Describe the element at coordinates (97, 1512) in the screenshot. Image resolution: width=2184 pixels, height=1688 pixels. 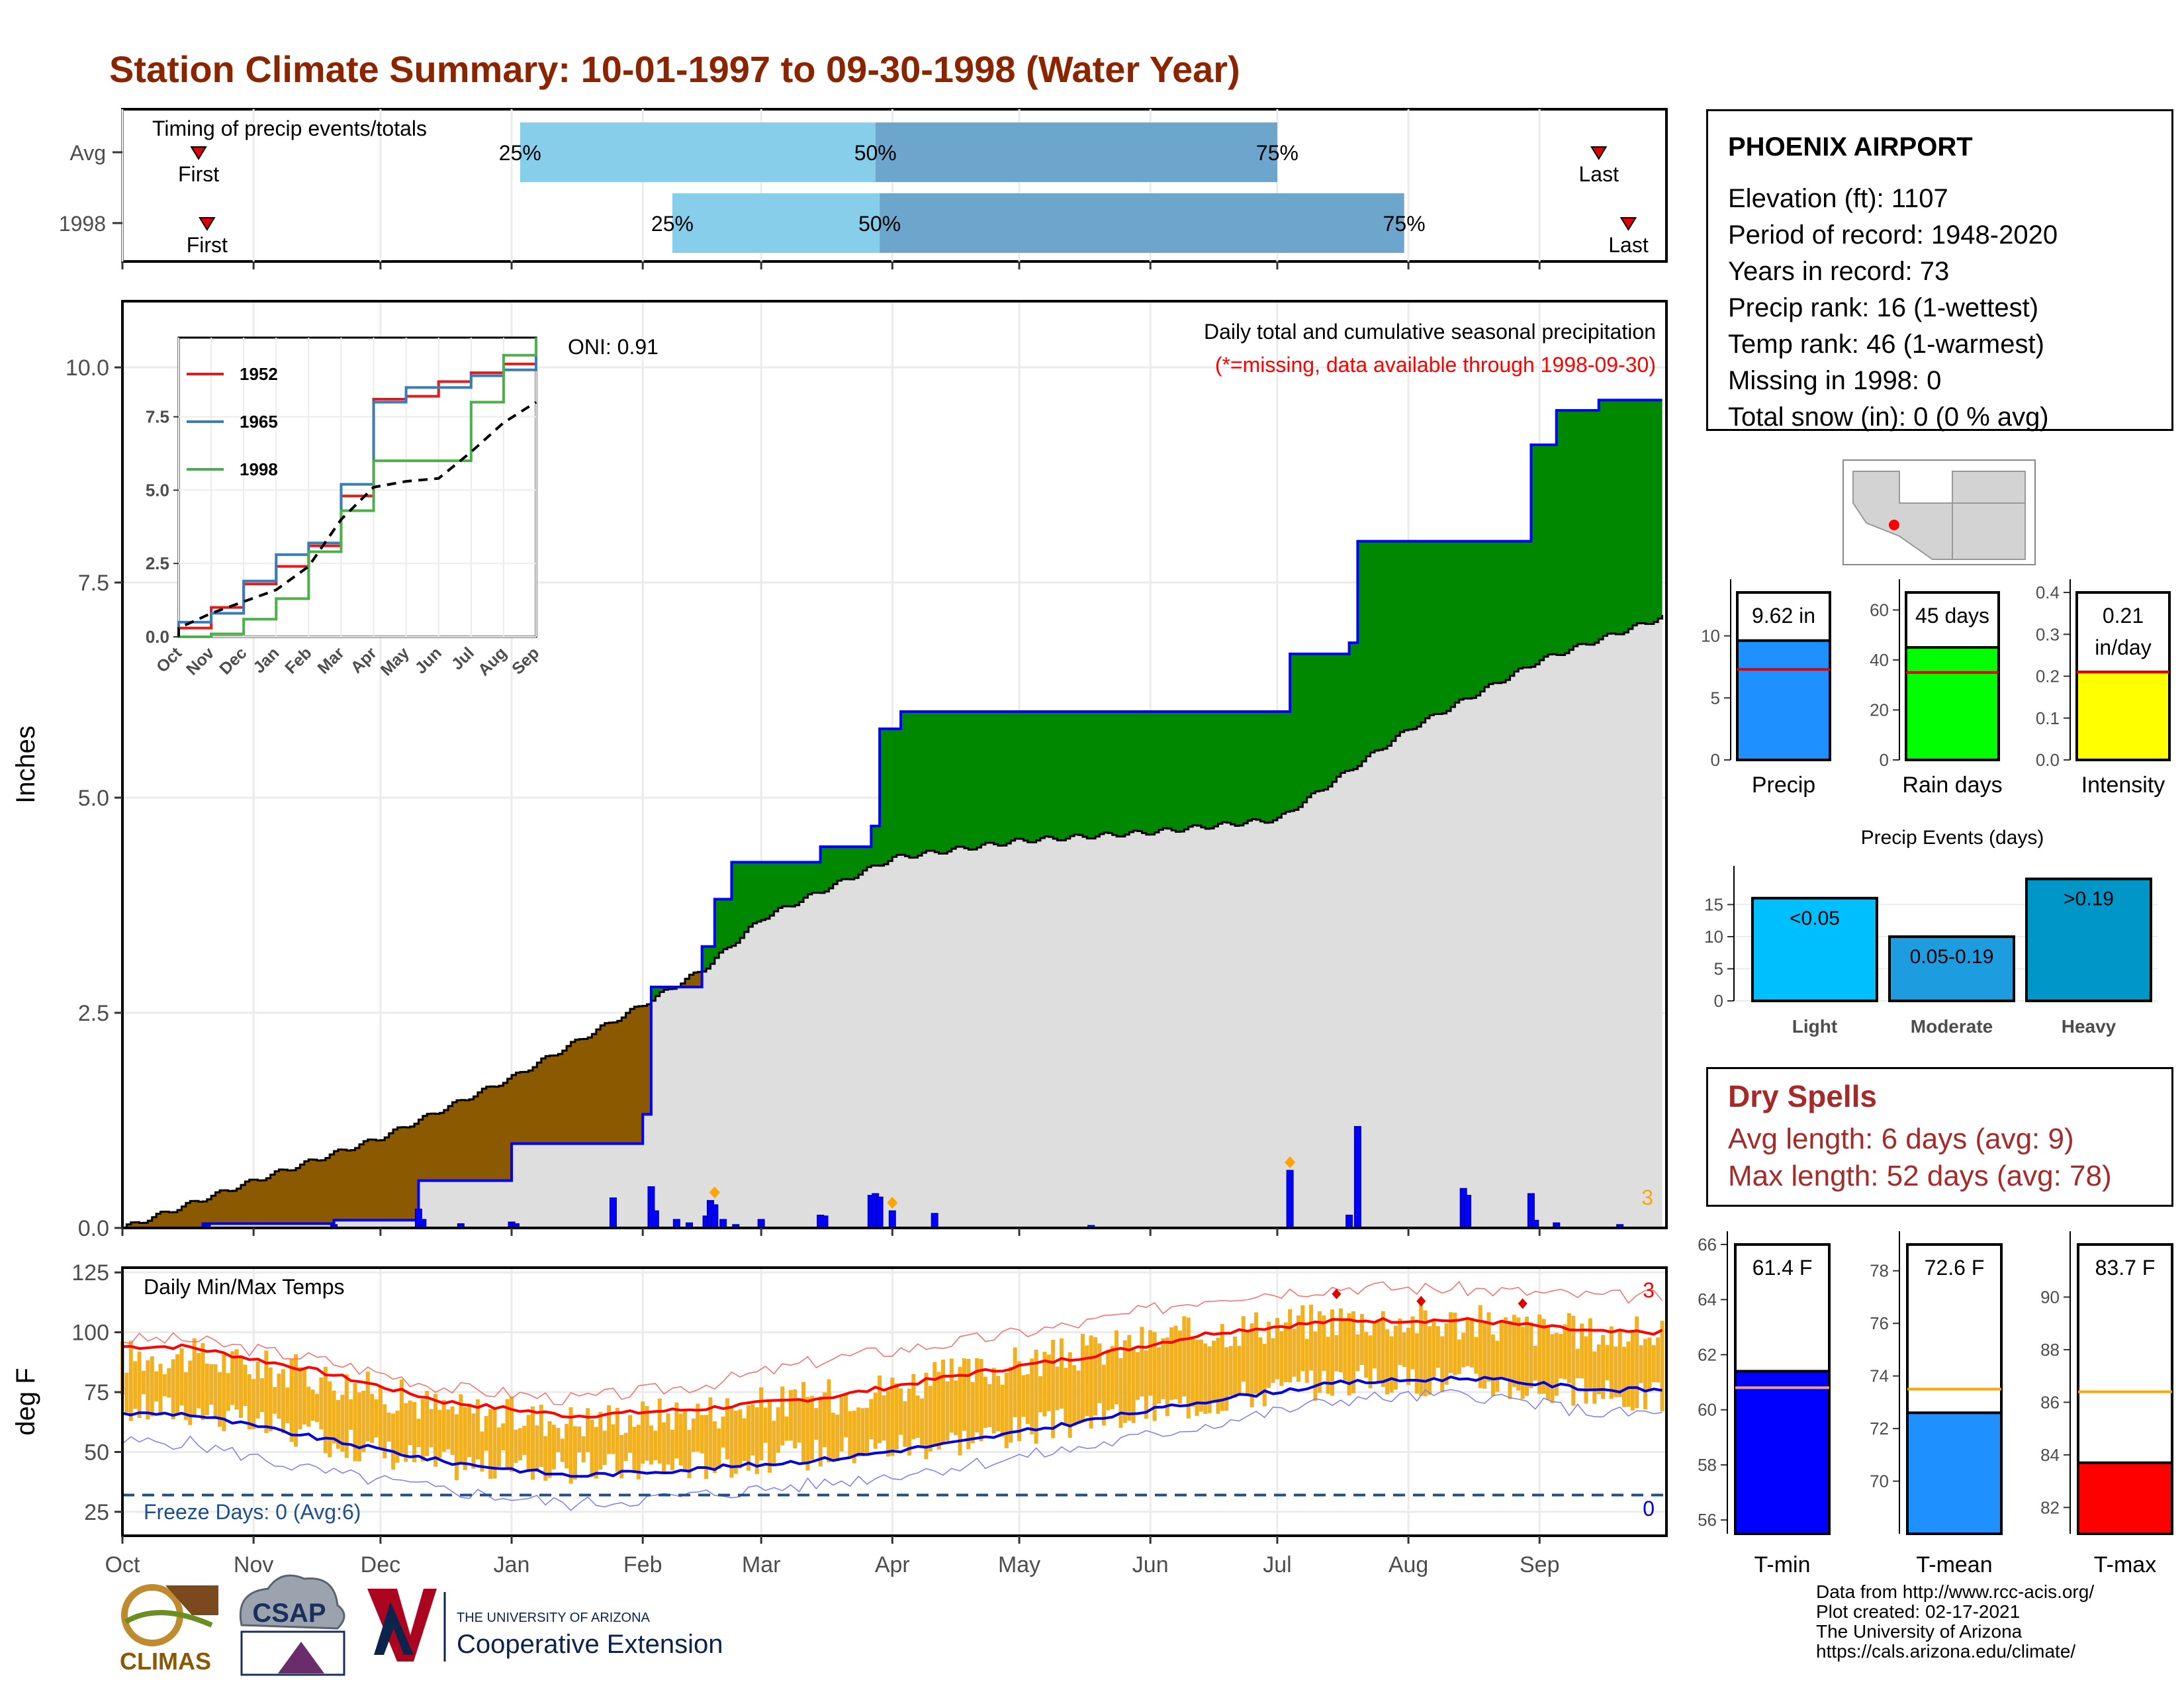
I see `temp-ytick-label: 25` at that location.